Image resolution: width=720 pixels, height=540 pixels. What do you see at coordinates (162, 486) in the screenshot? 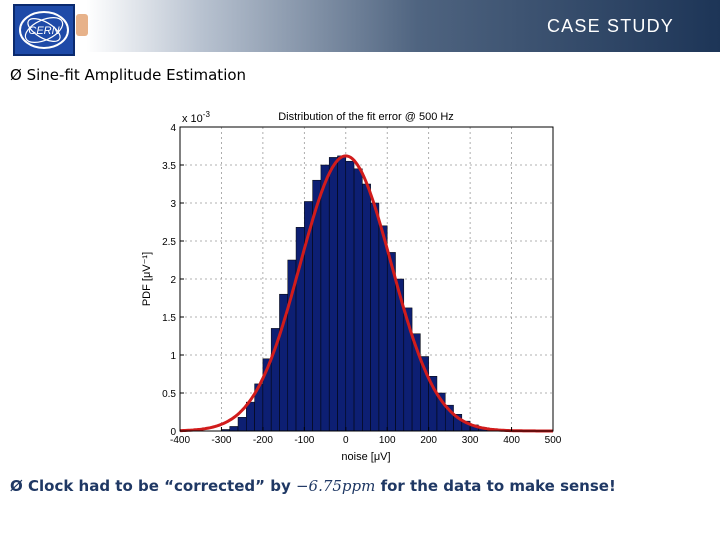
I see `bullet-text-pre: Clock had to be “corrected” by` at bounding box center [162, 486].